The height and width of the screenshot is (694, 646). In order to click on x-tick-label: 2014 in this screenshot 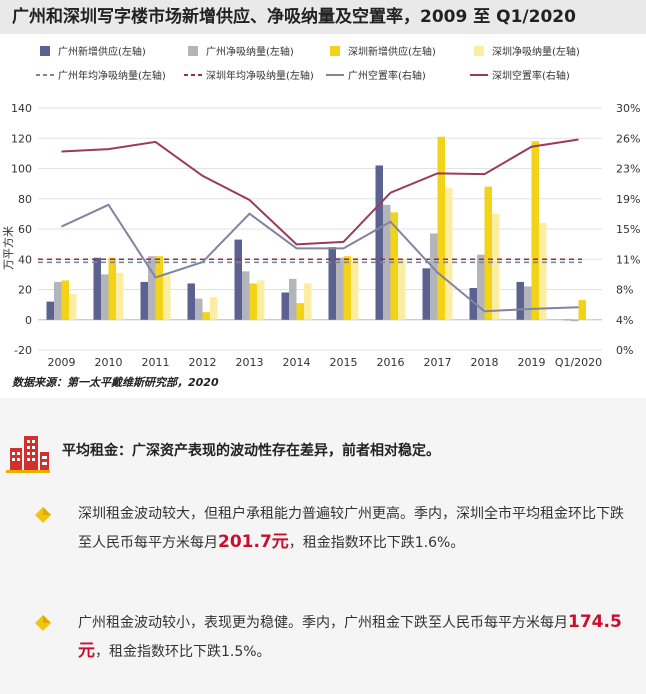, I will do `click(297, 362)`.